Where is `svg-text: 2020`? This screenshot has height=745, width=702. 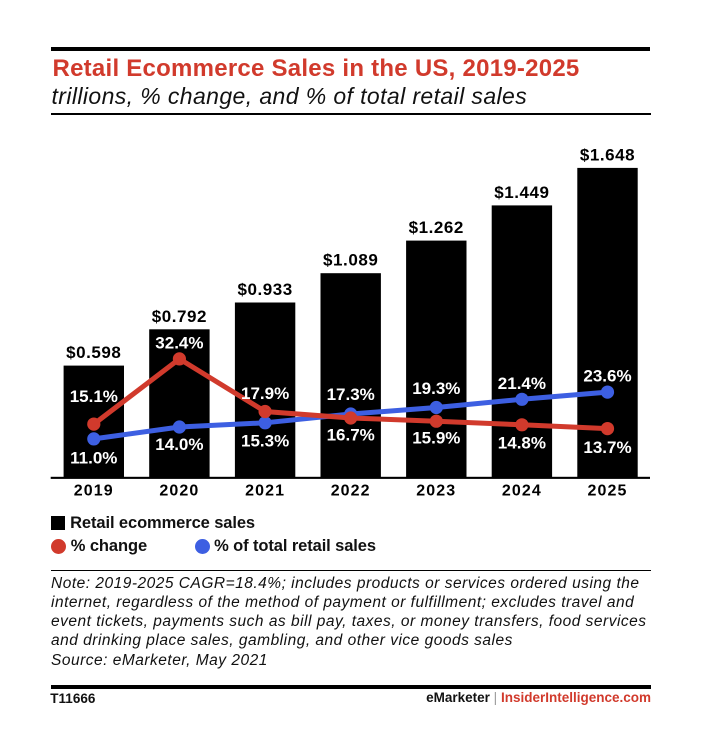
svg-text: 2020 is located at coordinates (179, 491).